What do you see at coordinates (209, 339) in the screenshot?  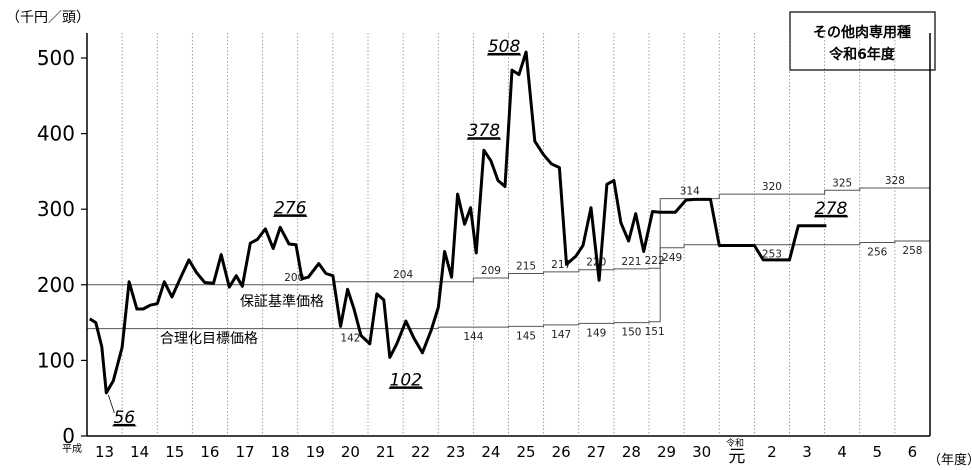 I see `rationalization-price-label: 合理化目標価格` at bounding box center [209, 339].